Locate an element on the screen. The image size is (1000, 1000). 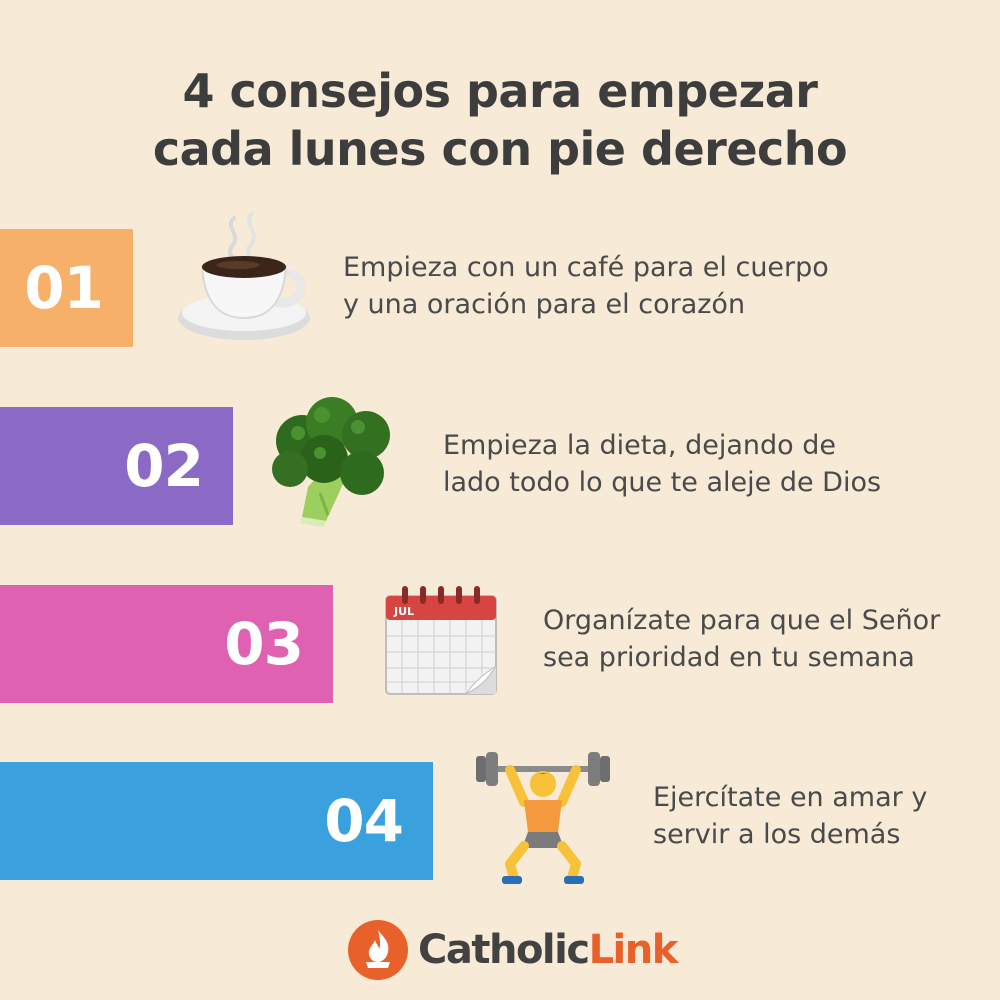
tip-number: 04 is located at coordinates (364, 821).